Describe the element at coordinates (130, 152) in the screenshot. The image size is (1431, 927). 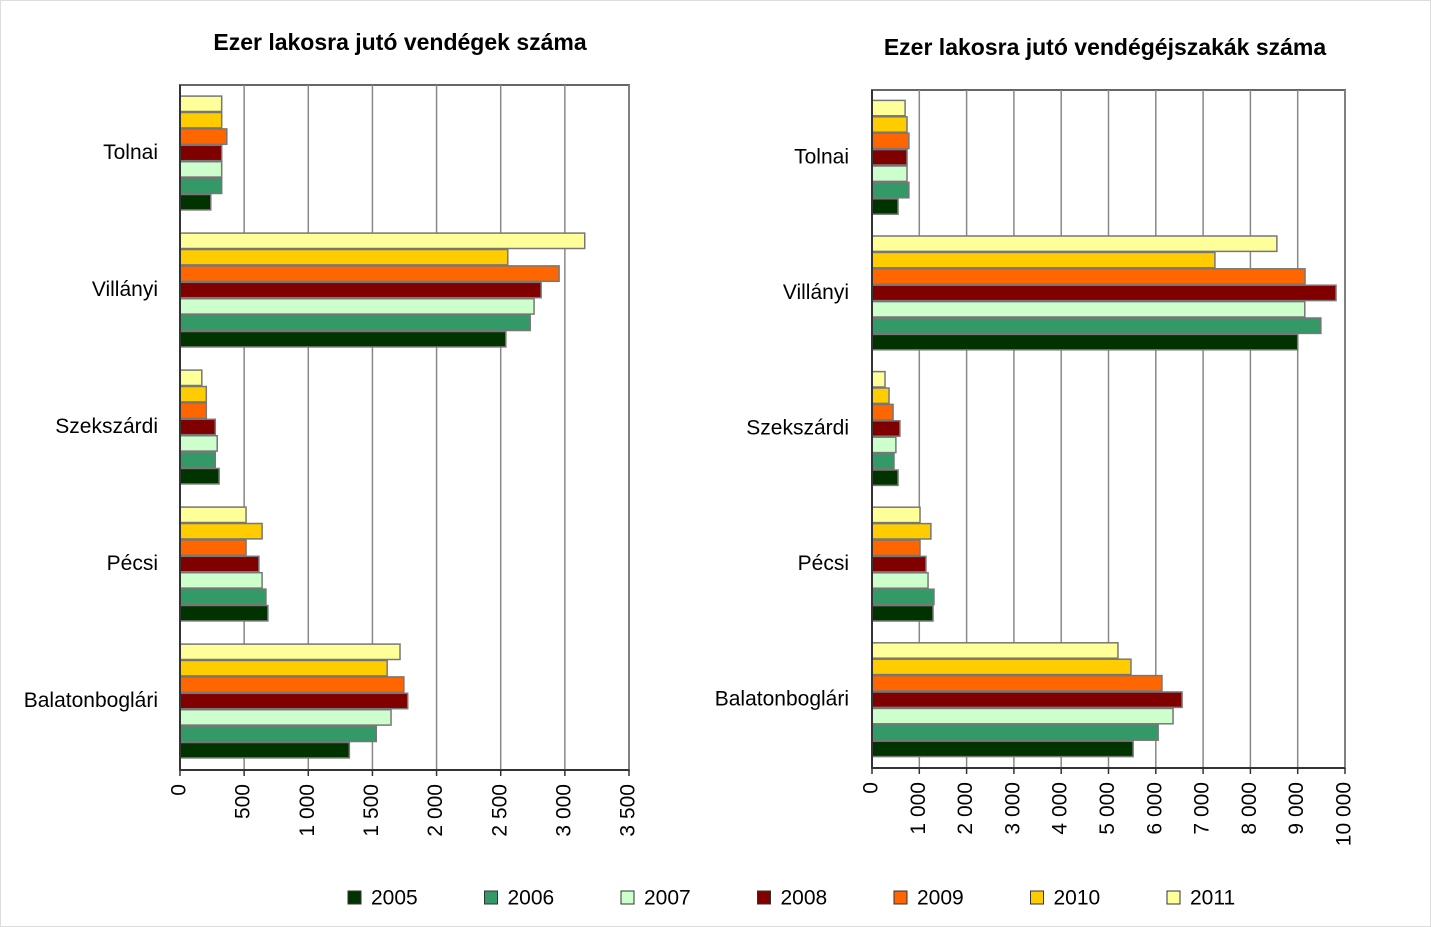
I see `y-tick-label: Tolnai` at that location.